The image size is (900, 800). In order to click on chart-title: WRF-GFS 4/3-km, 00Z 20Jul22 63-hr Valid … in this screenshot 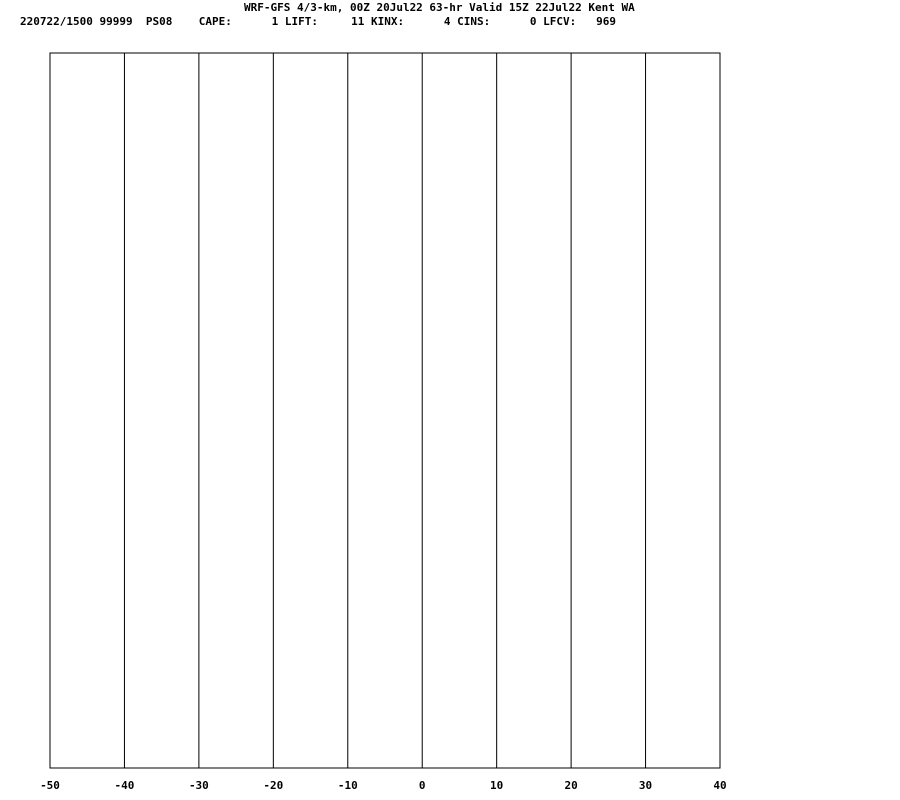, I will do `click(439, 7)`.